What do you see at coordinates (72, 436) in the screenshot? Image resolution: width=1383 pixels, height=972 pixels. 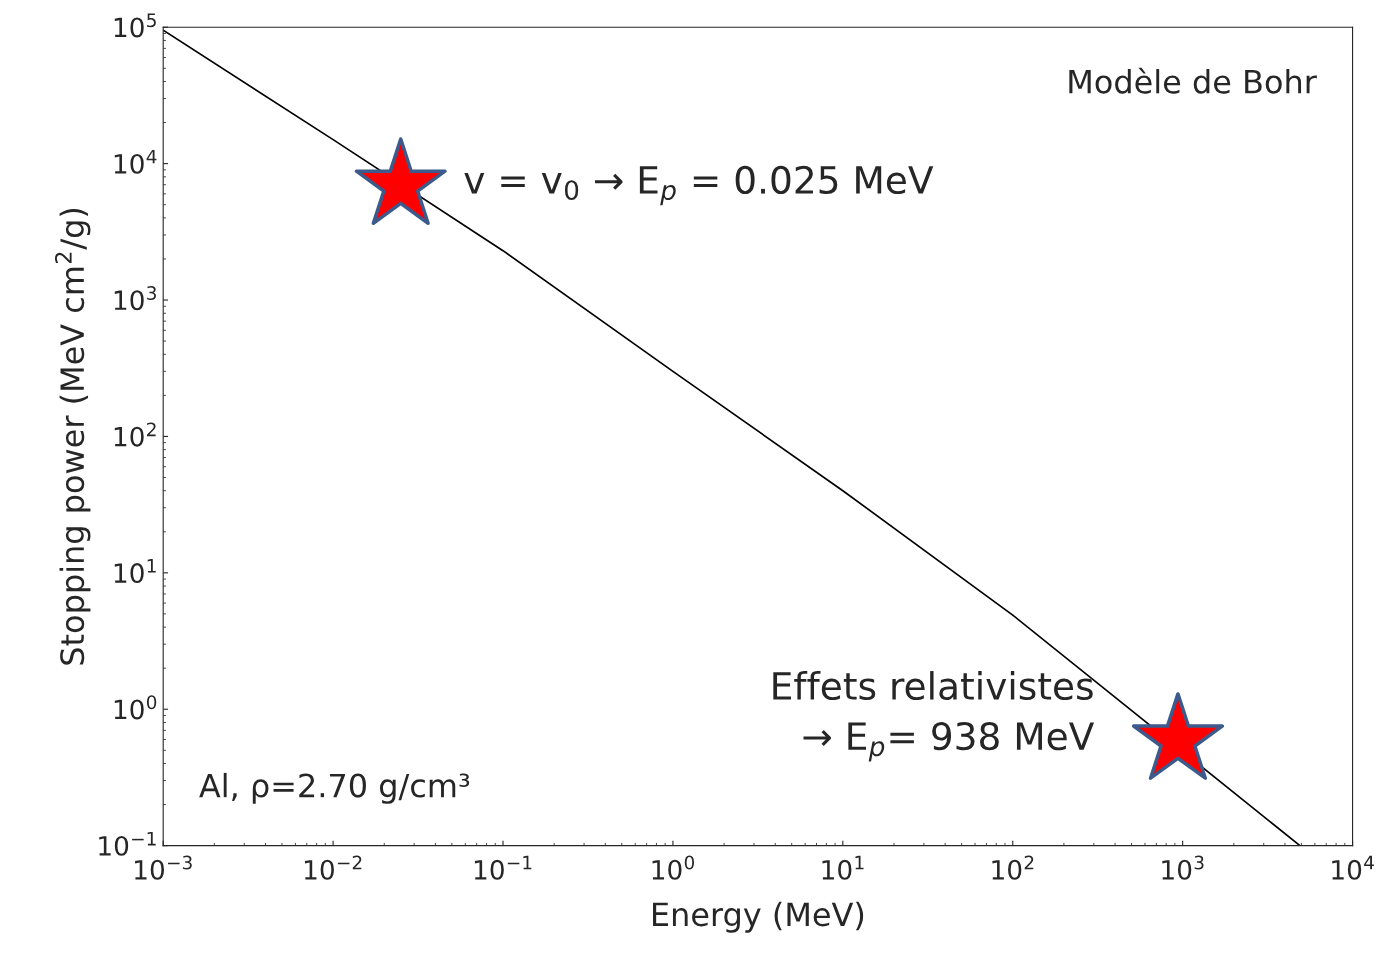 I see `y-axis-title: Stopping power (MeV cm$^{2}$/g)` at bounding box center [72, 436].